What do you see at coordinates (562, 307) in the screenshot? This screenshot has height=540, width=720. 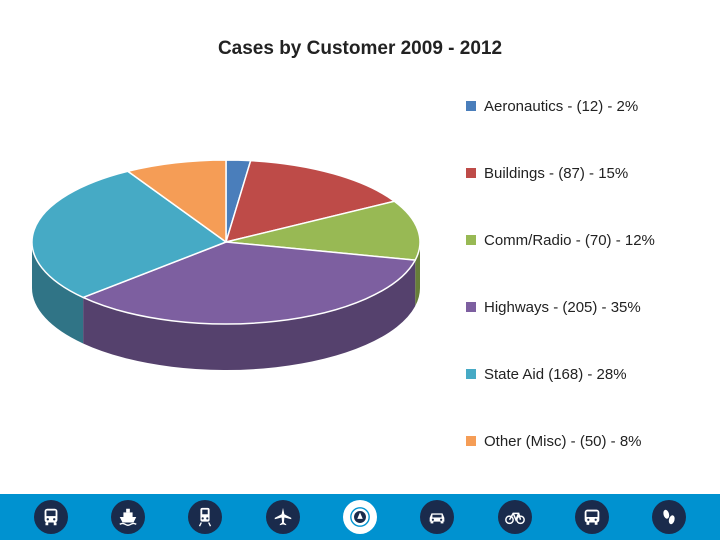 I see `legend-label-highways: Highways - (205) - 35%` at bounding box center [562, 307].